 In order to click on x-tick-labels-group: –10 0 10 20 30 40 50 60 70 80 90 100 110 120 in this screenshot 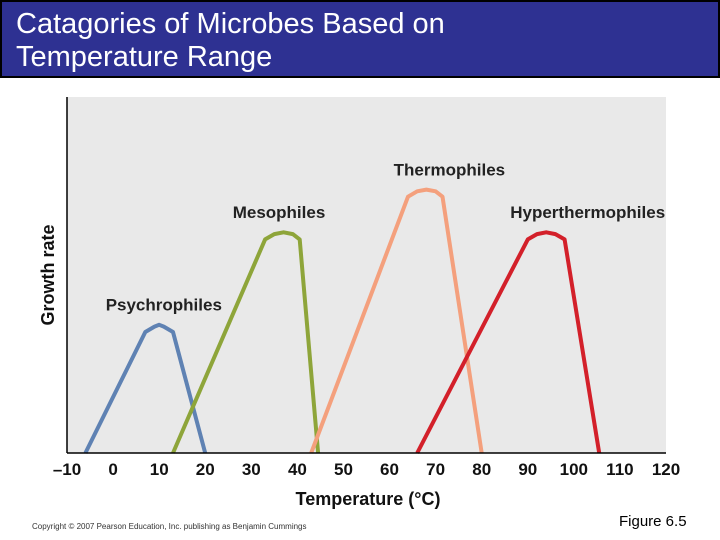, I will do `click(366, 469)`.